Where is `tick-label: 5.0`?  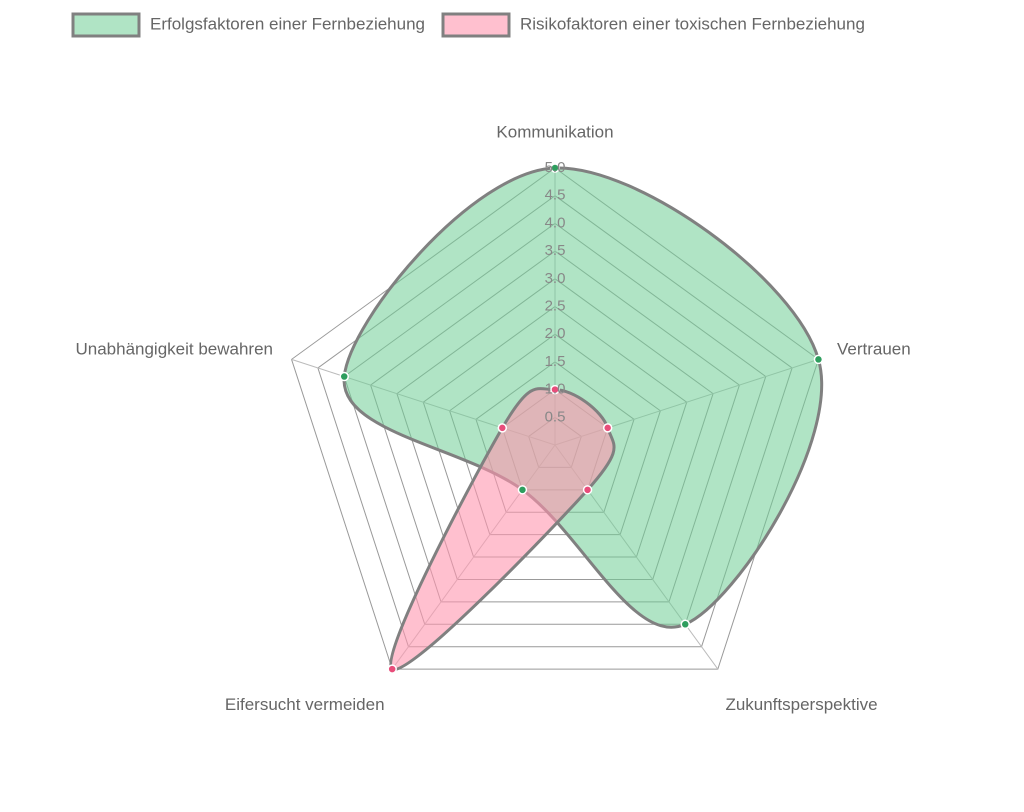
tick-label: 5.0 is located at coordinates (555, 167).